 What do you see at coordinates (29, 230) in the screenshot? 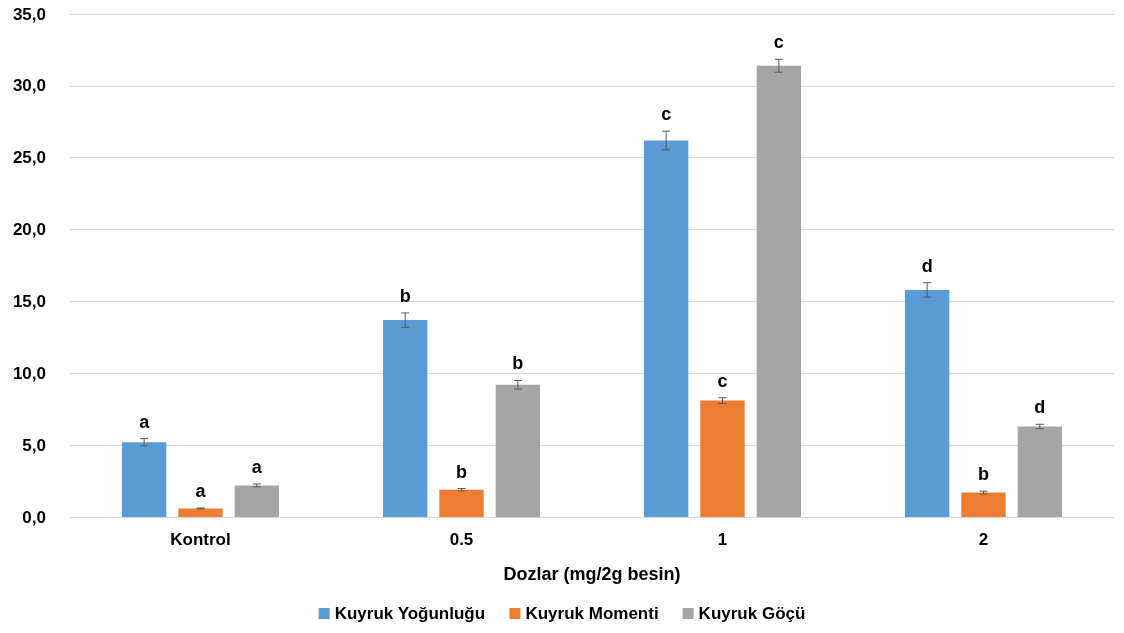
I see `y-tick-label: 20,0` at bounding box center [29, 230].